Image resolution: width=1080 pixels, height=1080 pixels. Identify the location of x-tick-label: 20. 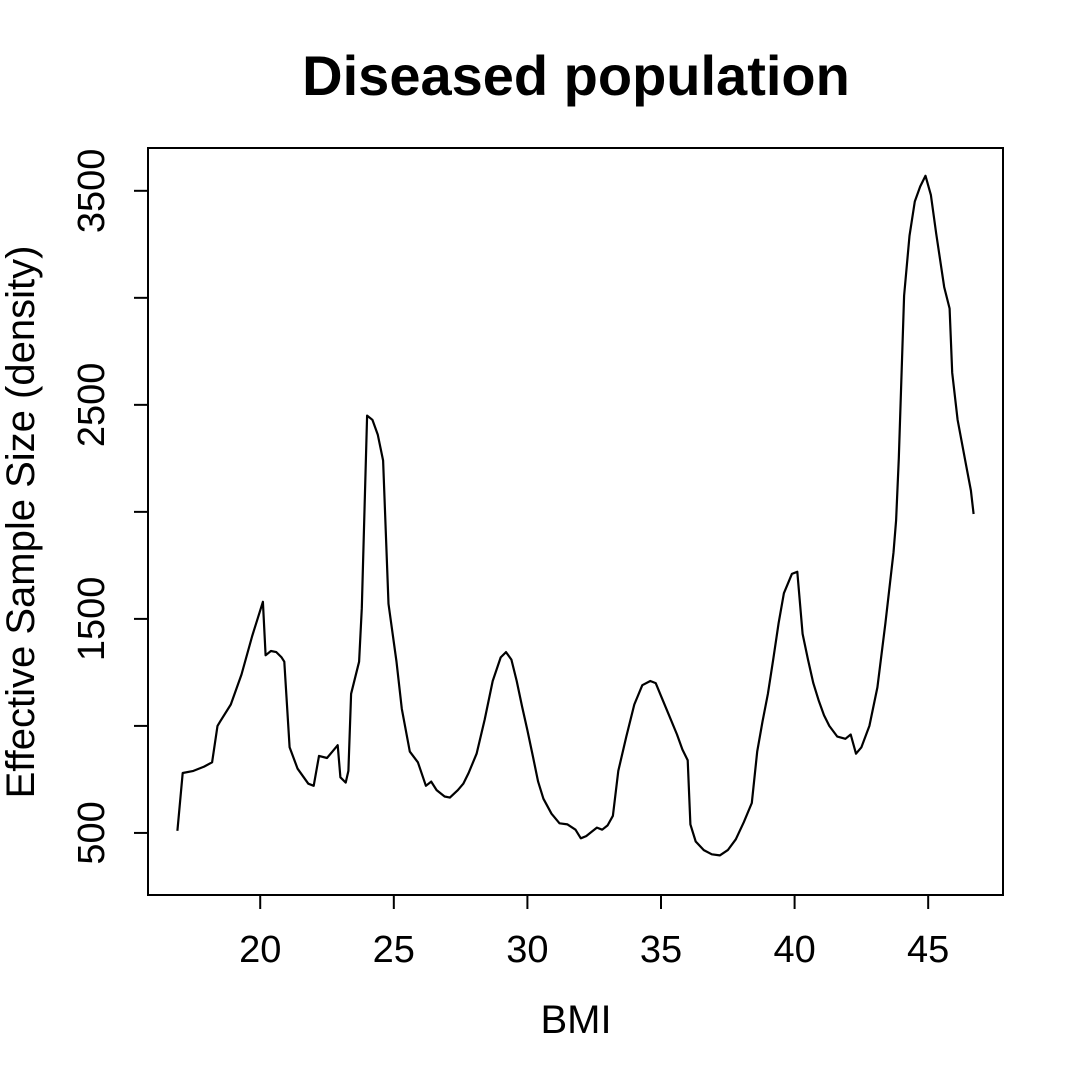
(260, 950).